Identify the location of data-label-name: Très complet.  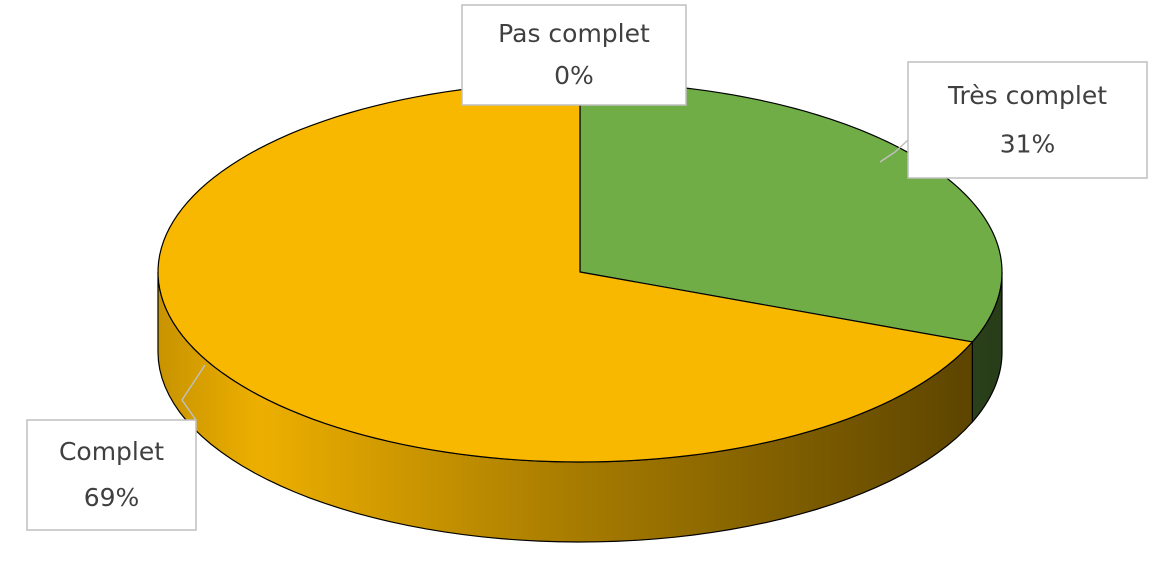
(1027, 95).